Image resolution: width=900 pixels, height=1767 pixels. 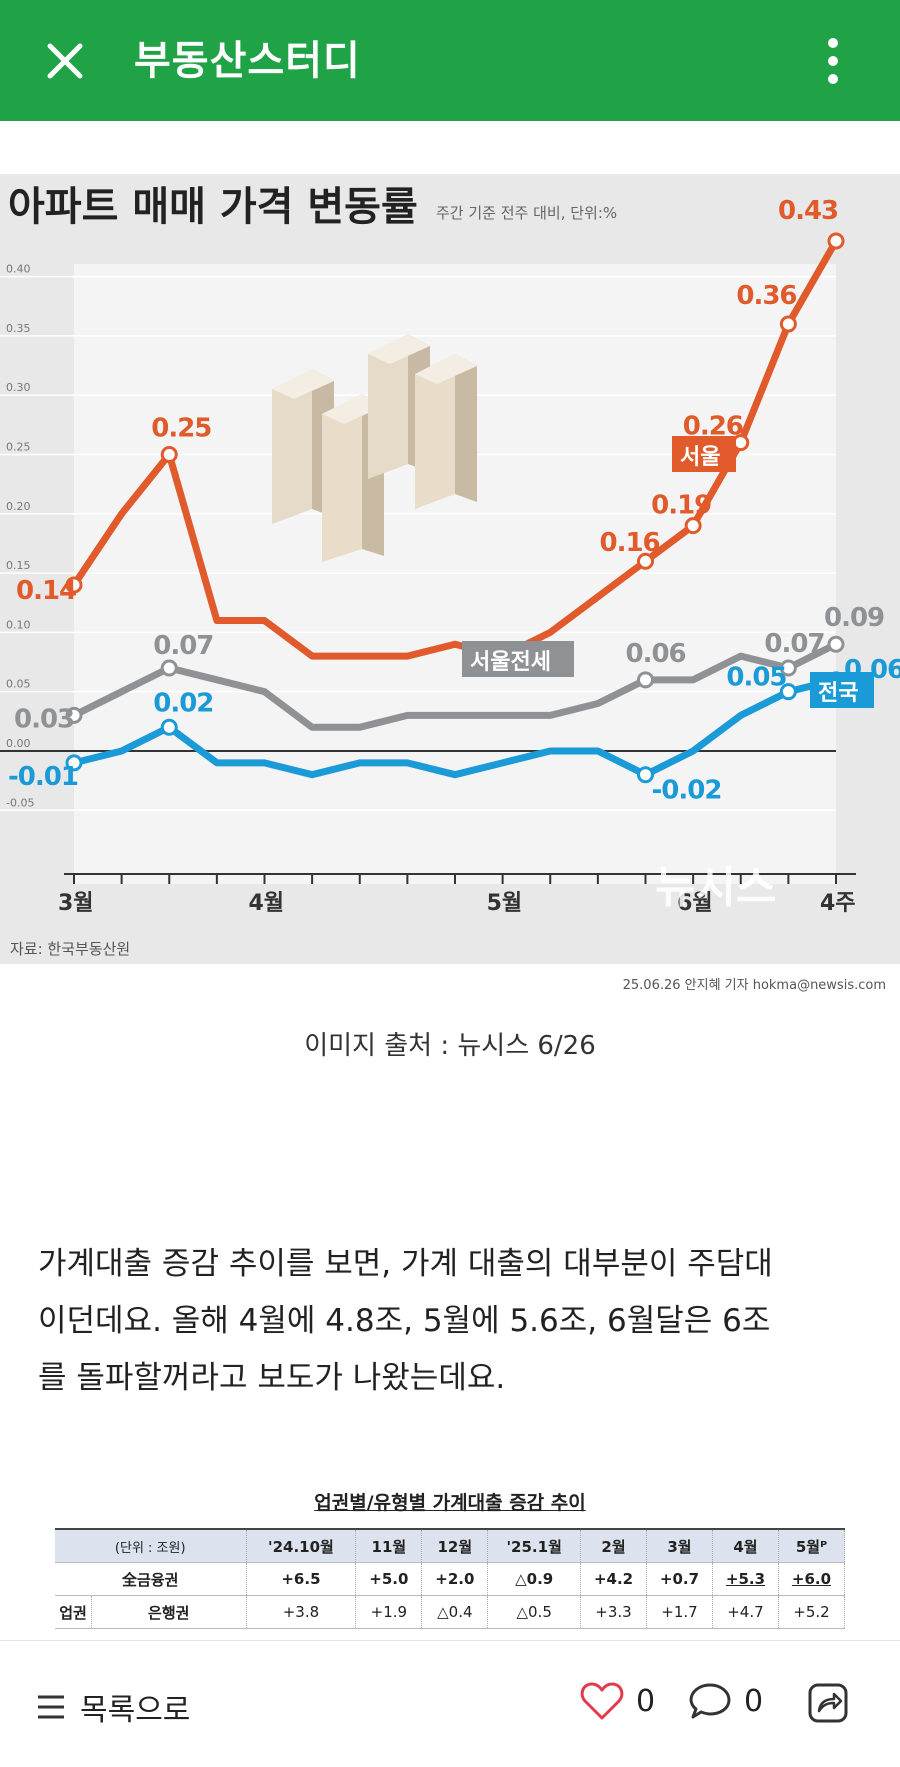 What do you see at coordinates (18, 328) in the screenshot?
I see `y-tick-label: 0.35` at bounding box center [18, 328].